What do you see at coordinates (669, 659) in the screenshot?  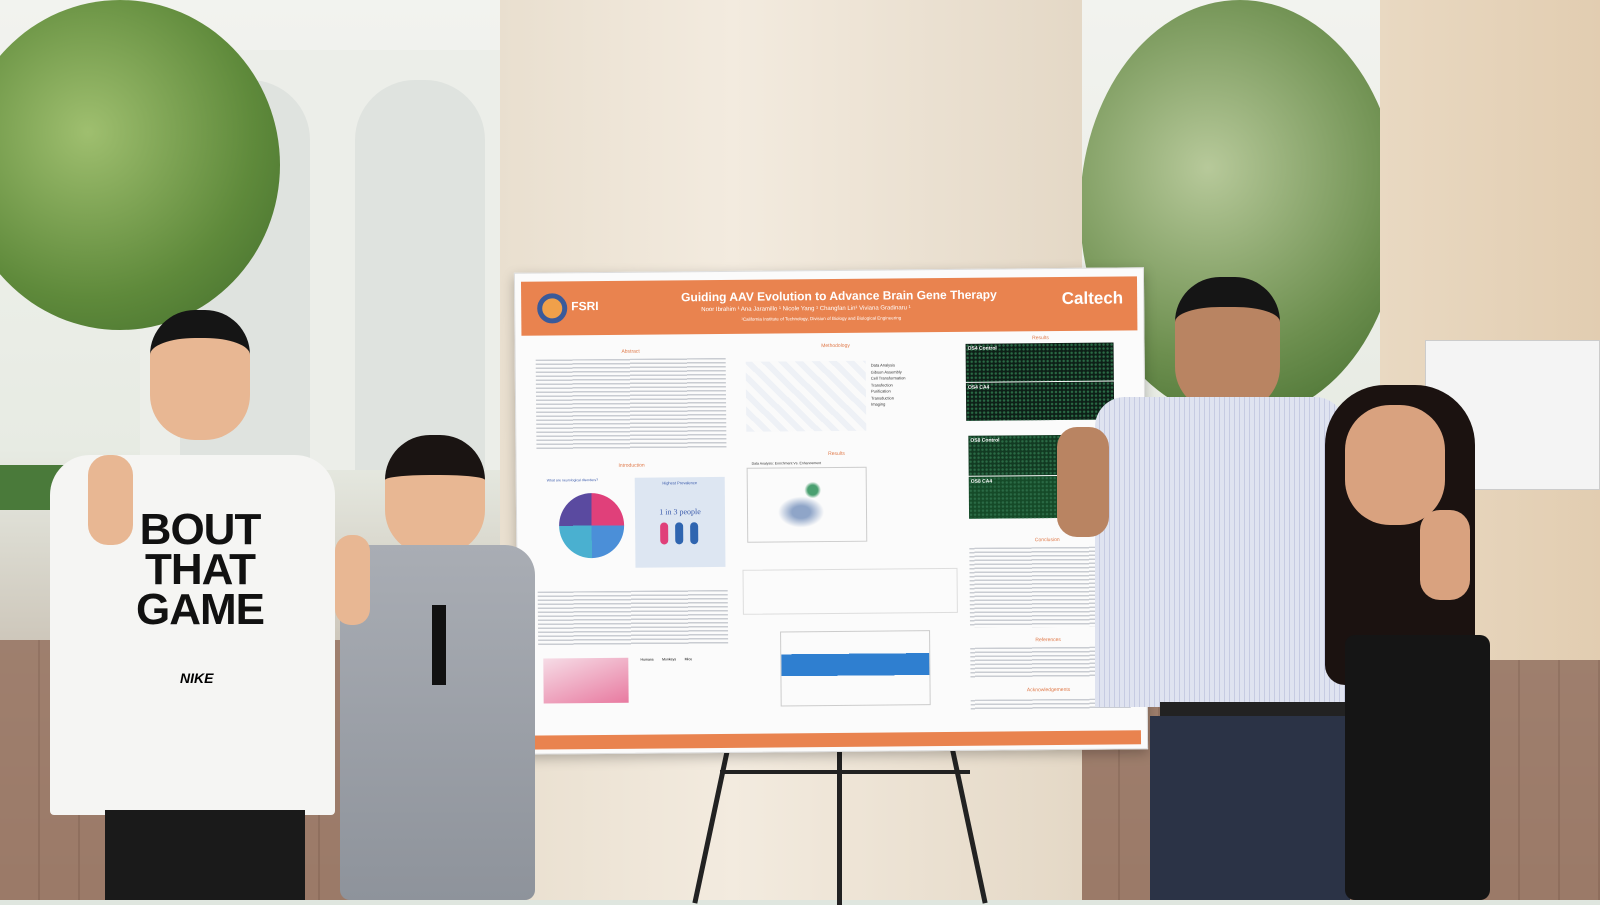 I see `table-header: Monkeys` at bounding box center [669, 659].